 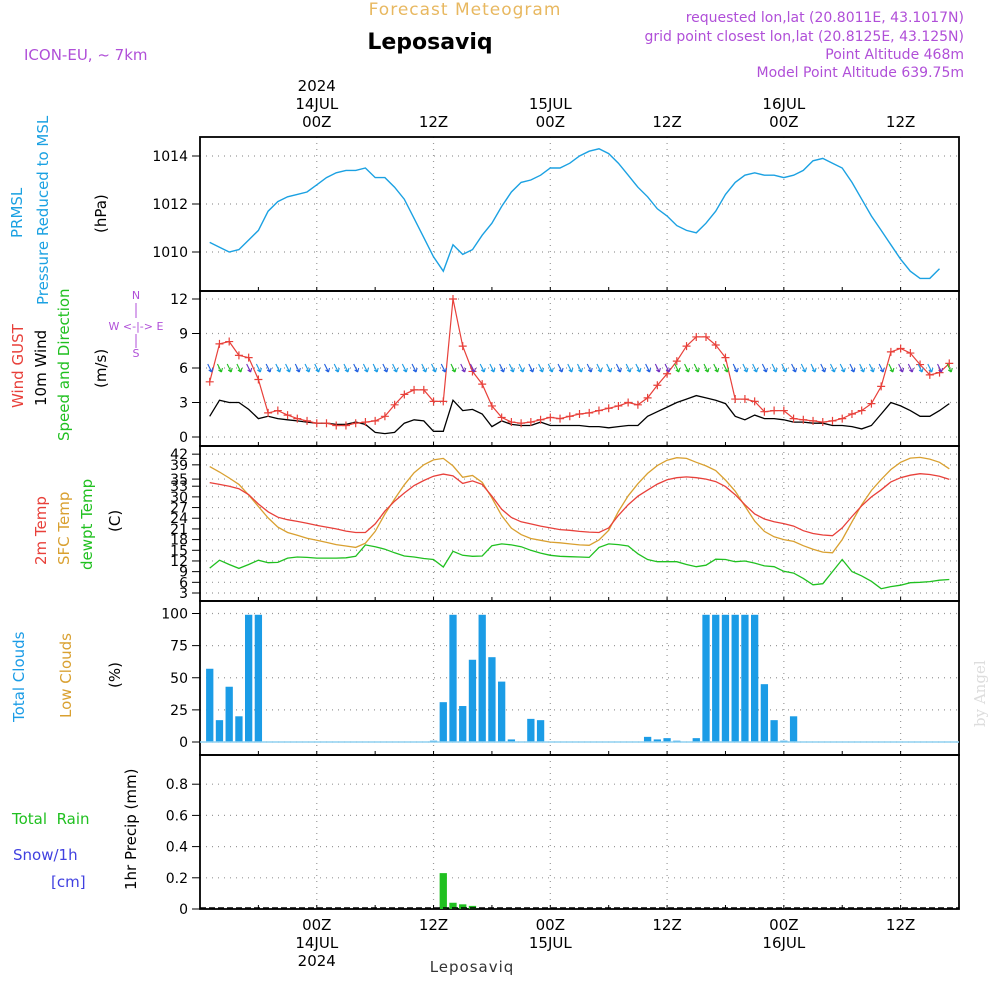 I want to click on precip-unit: 1hr Precip (mm), so click(x=131, y=829).